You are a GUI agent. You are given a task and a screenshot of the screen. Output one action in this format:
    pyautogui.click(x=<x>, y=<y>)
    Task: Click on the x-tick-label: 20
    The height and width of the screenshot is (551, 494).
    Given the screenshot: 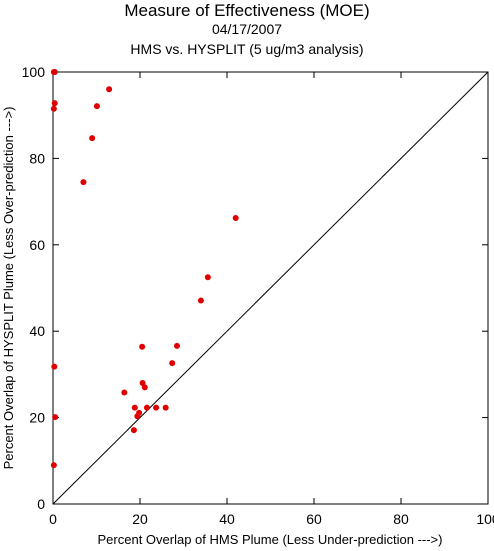 What is the action you would take?
    pyautogui.click(x=140, y=519)
    